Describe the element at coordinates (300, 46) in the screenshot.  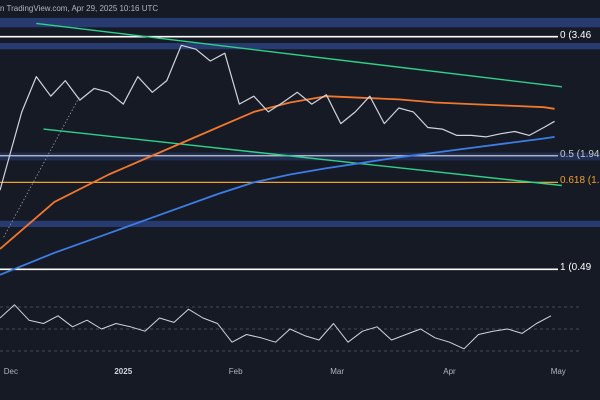
I see `zone-upper-demand` at that location.